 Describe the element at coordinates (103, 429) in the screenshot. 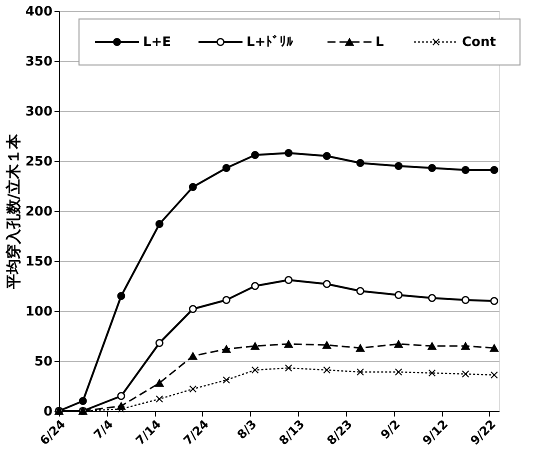

I see `x-tick-label: 7/4` at that location.